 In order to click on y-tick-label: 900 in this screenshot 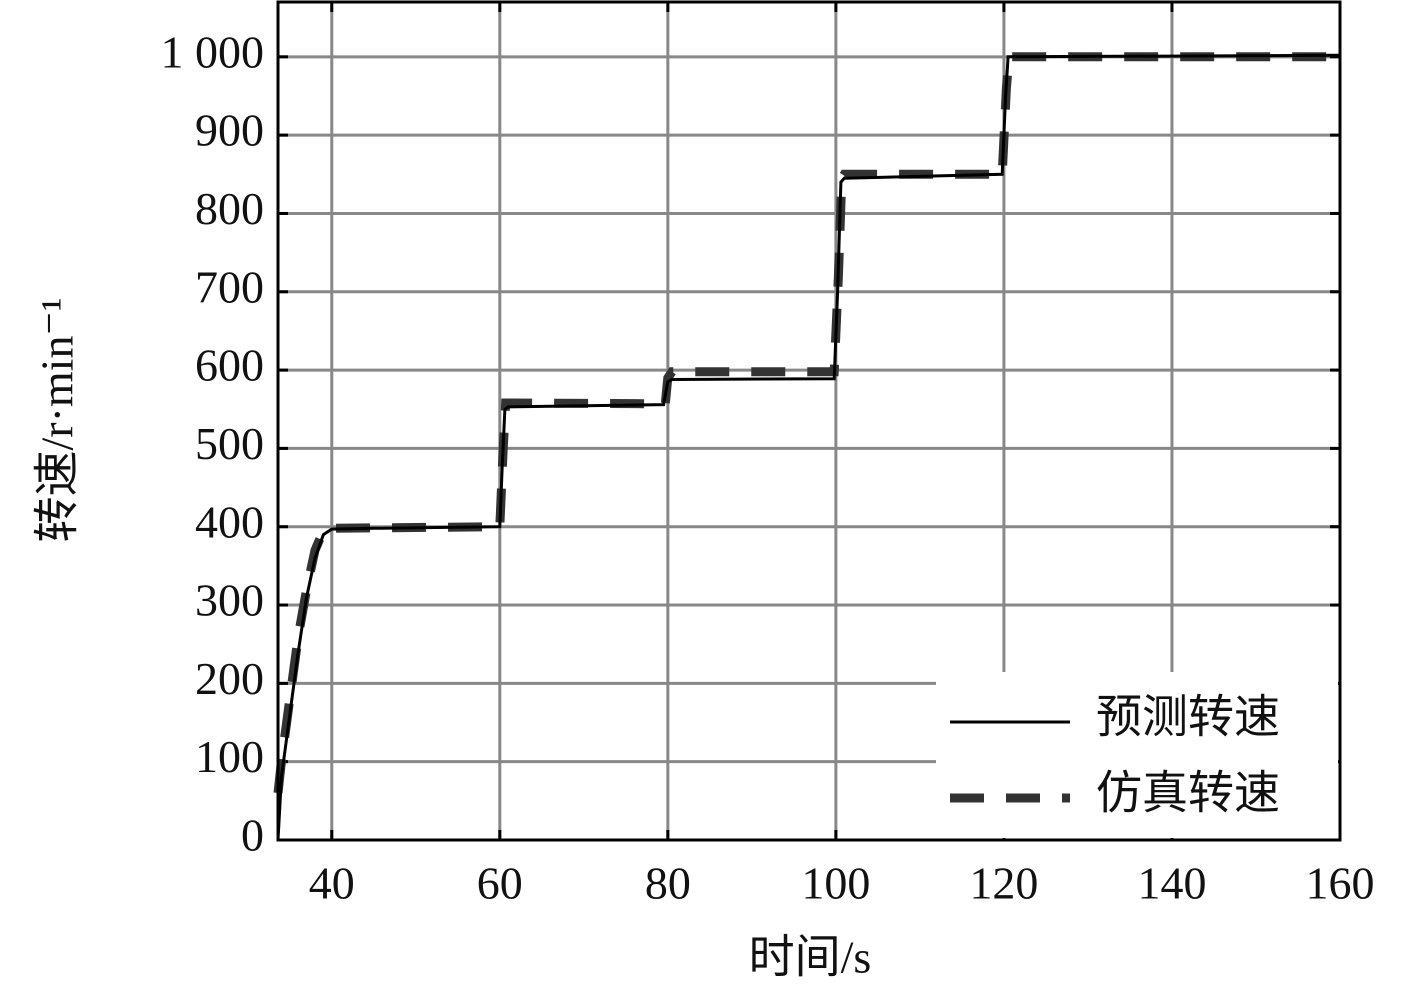, I will do `click(229, 130)`.